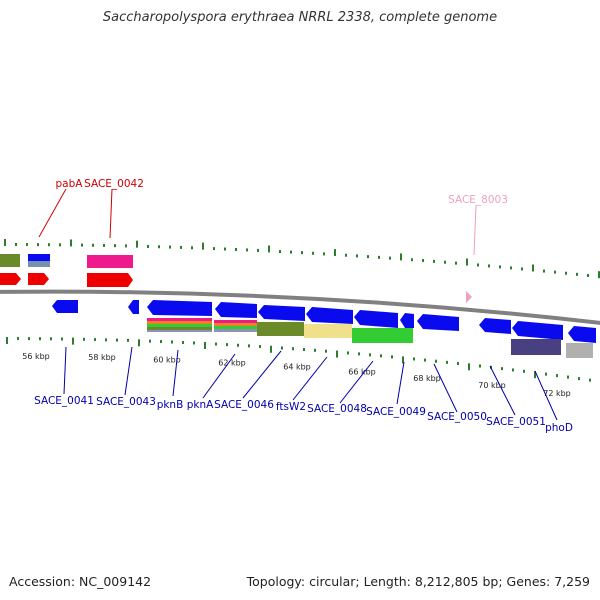  Describe the element at coordinates (39, 257) in the screenshot. I see `feature-forward-blue` at that location.